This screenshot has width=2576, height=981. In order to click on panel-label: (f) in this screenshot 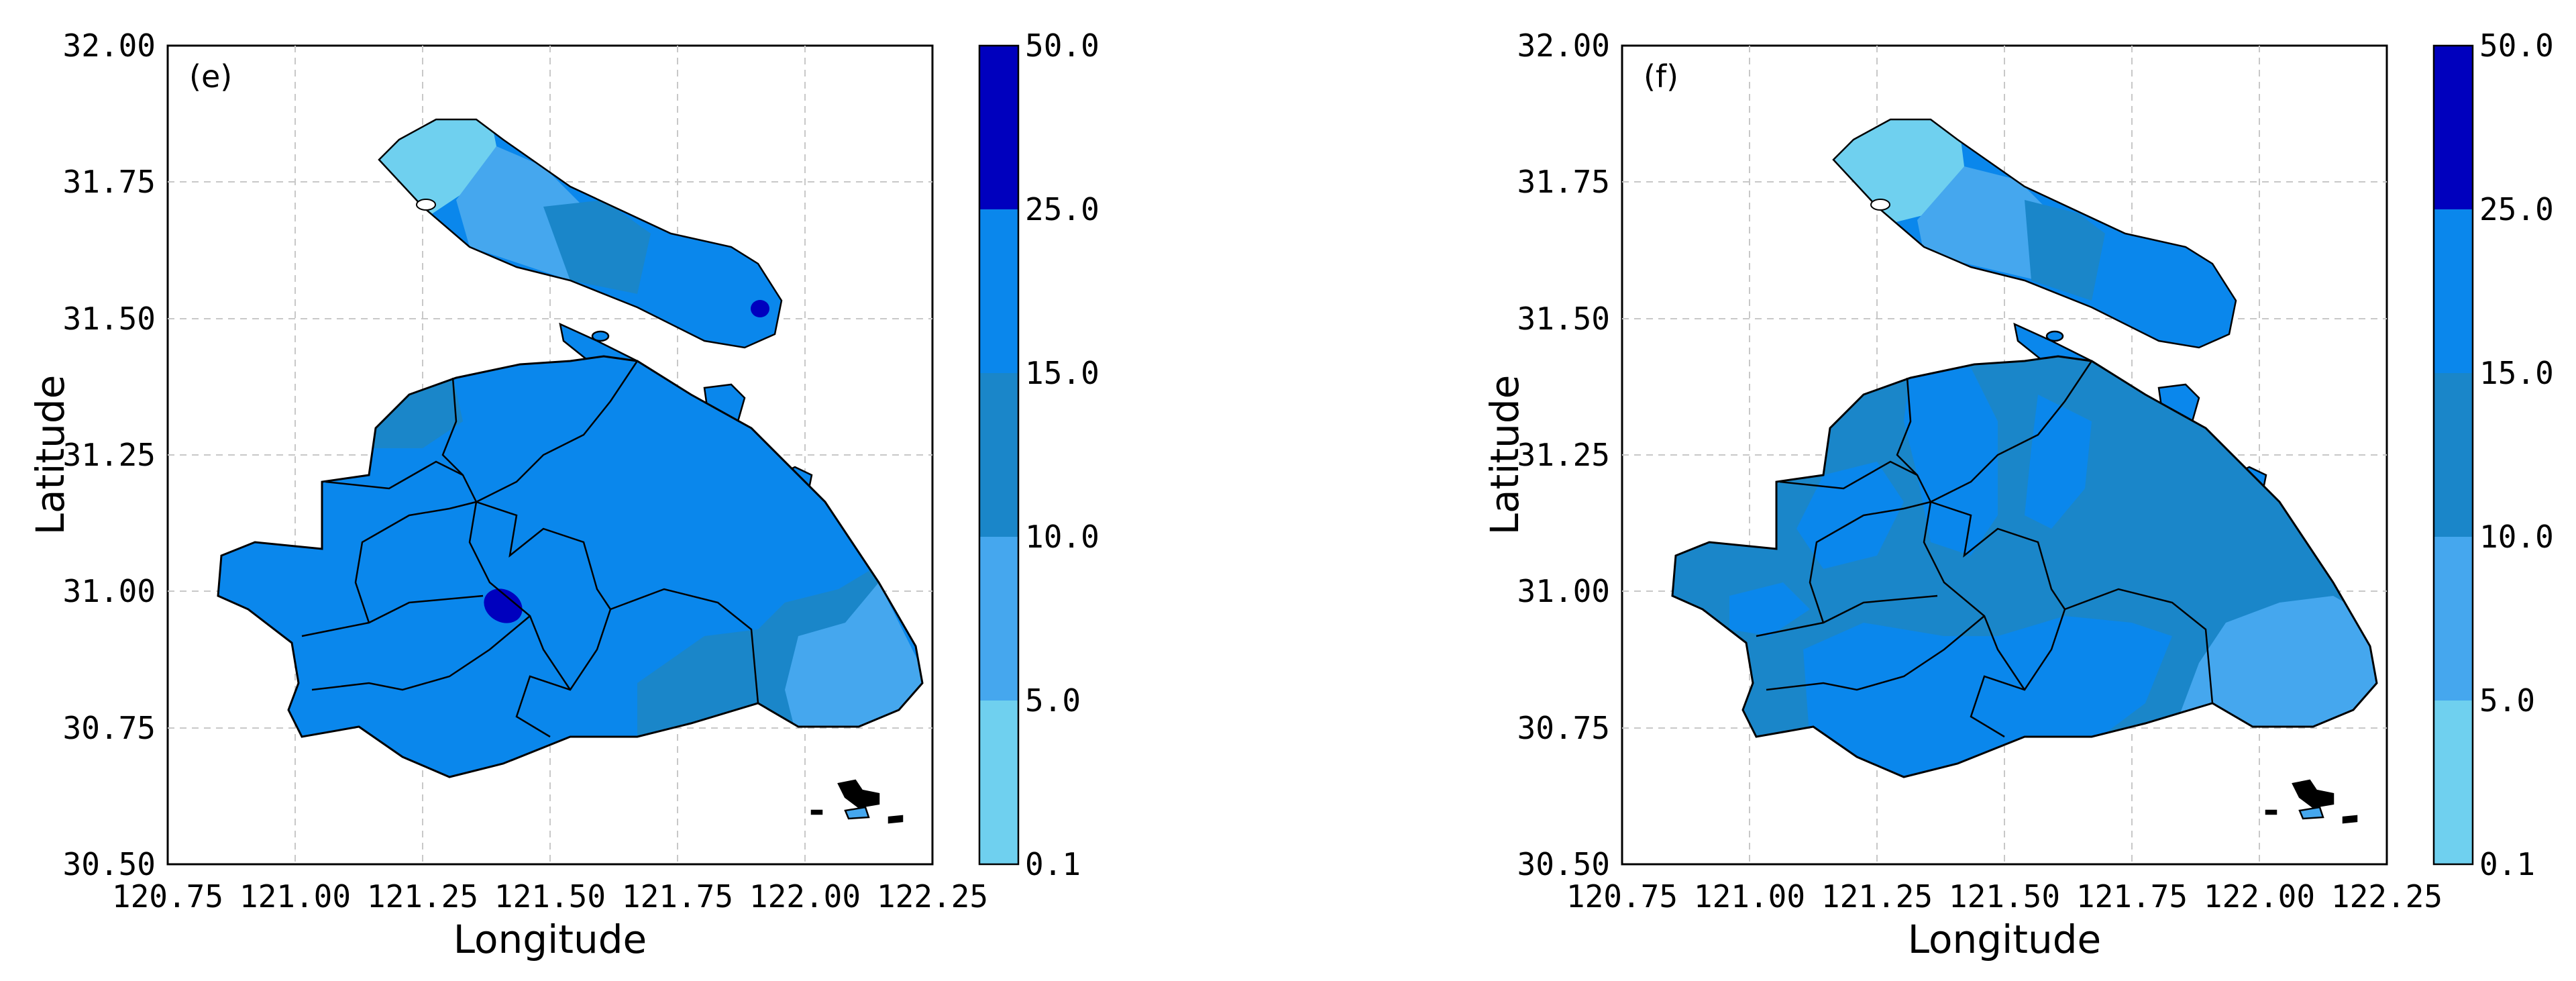, I will do `click(1661, 76)`.